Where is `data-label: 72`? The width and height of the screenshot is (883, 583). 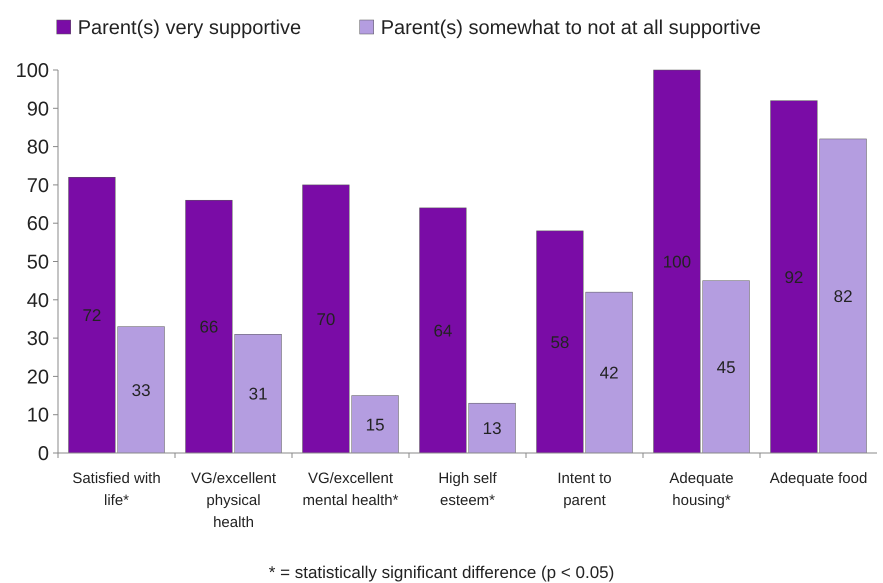
data-label: 72 is located at coordinates (92, 316).